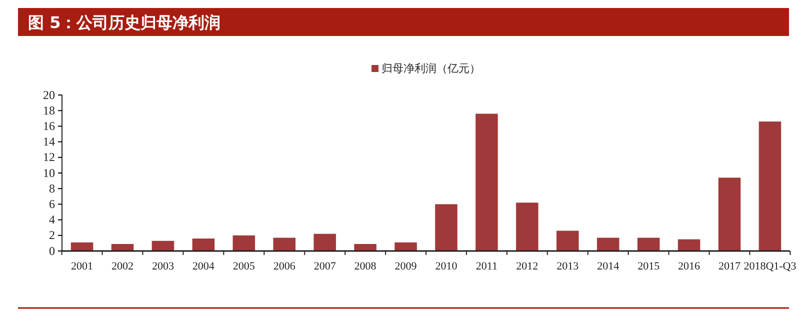 The width and height of the screenshot is (807, 331). I want to click on y-tick-label: 16, so click(49, 126).